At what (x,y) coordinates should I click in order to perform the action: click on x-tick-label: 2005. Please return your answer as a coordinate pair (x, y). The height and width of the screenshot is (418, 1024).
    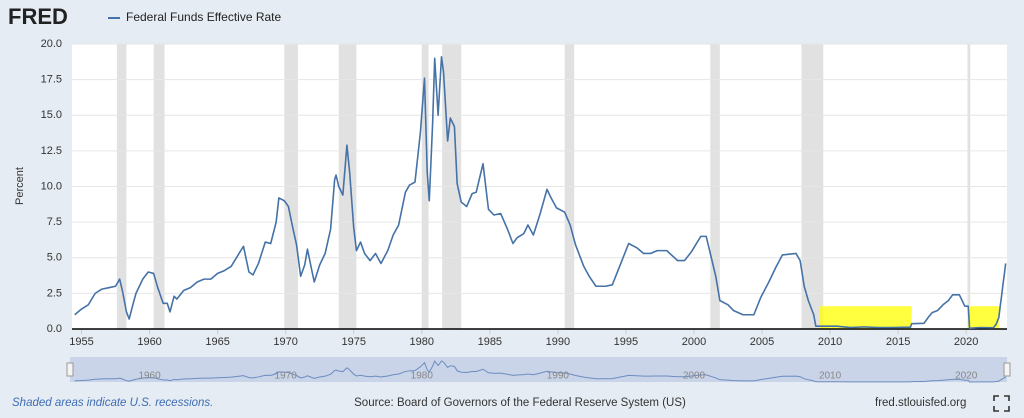
    Looking at the image, I should click on (762, 342).